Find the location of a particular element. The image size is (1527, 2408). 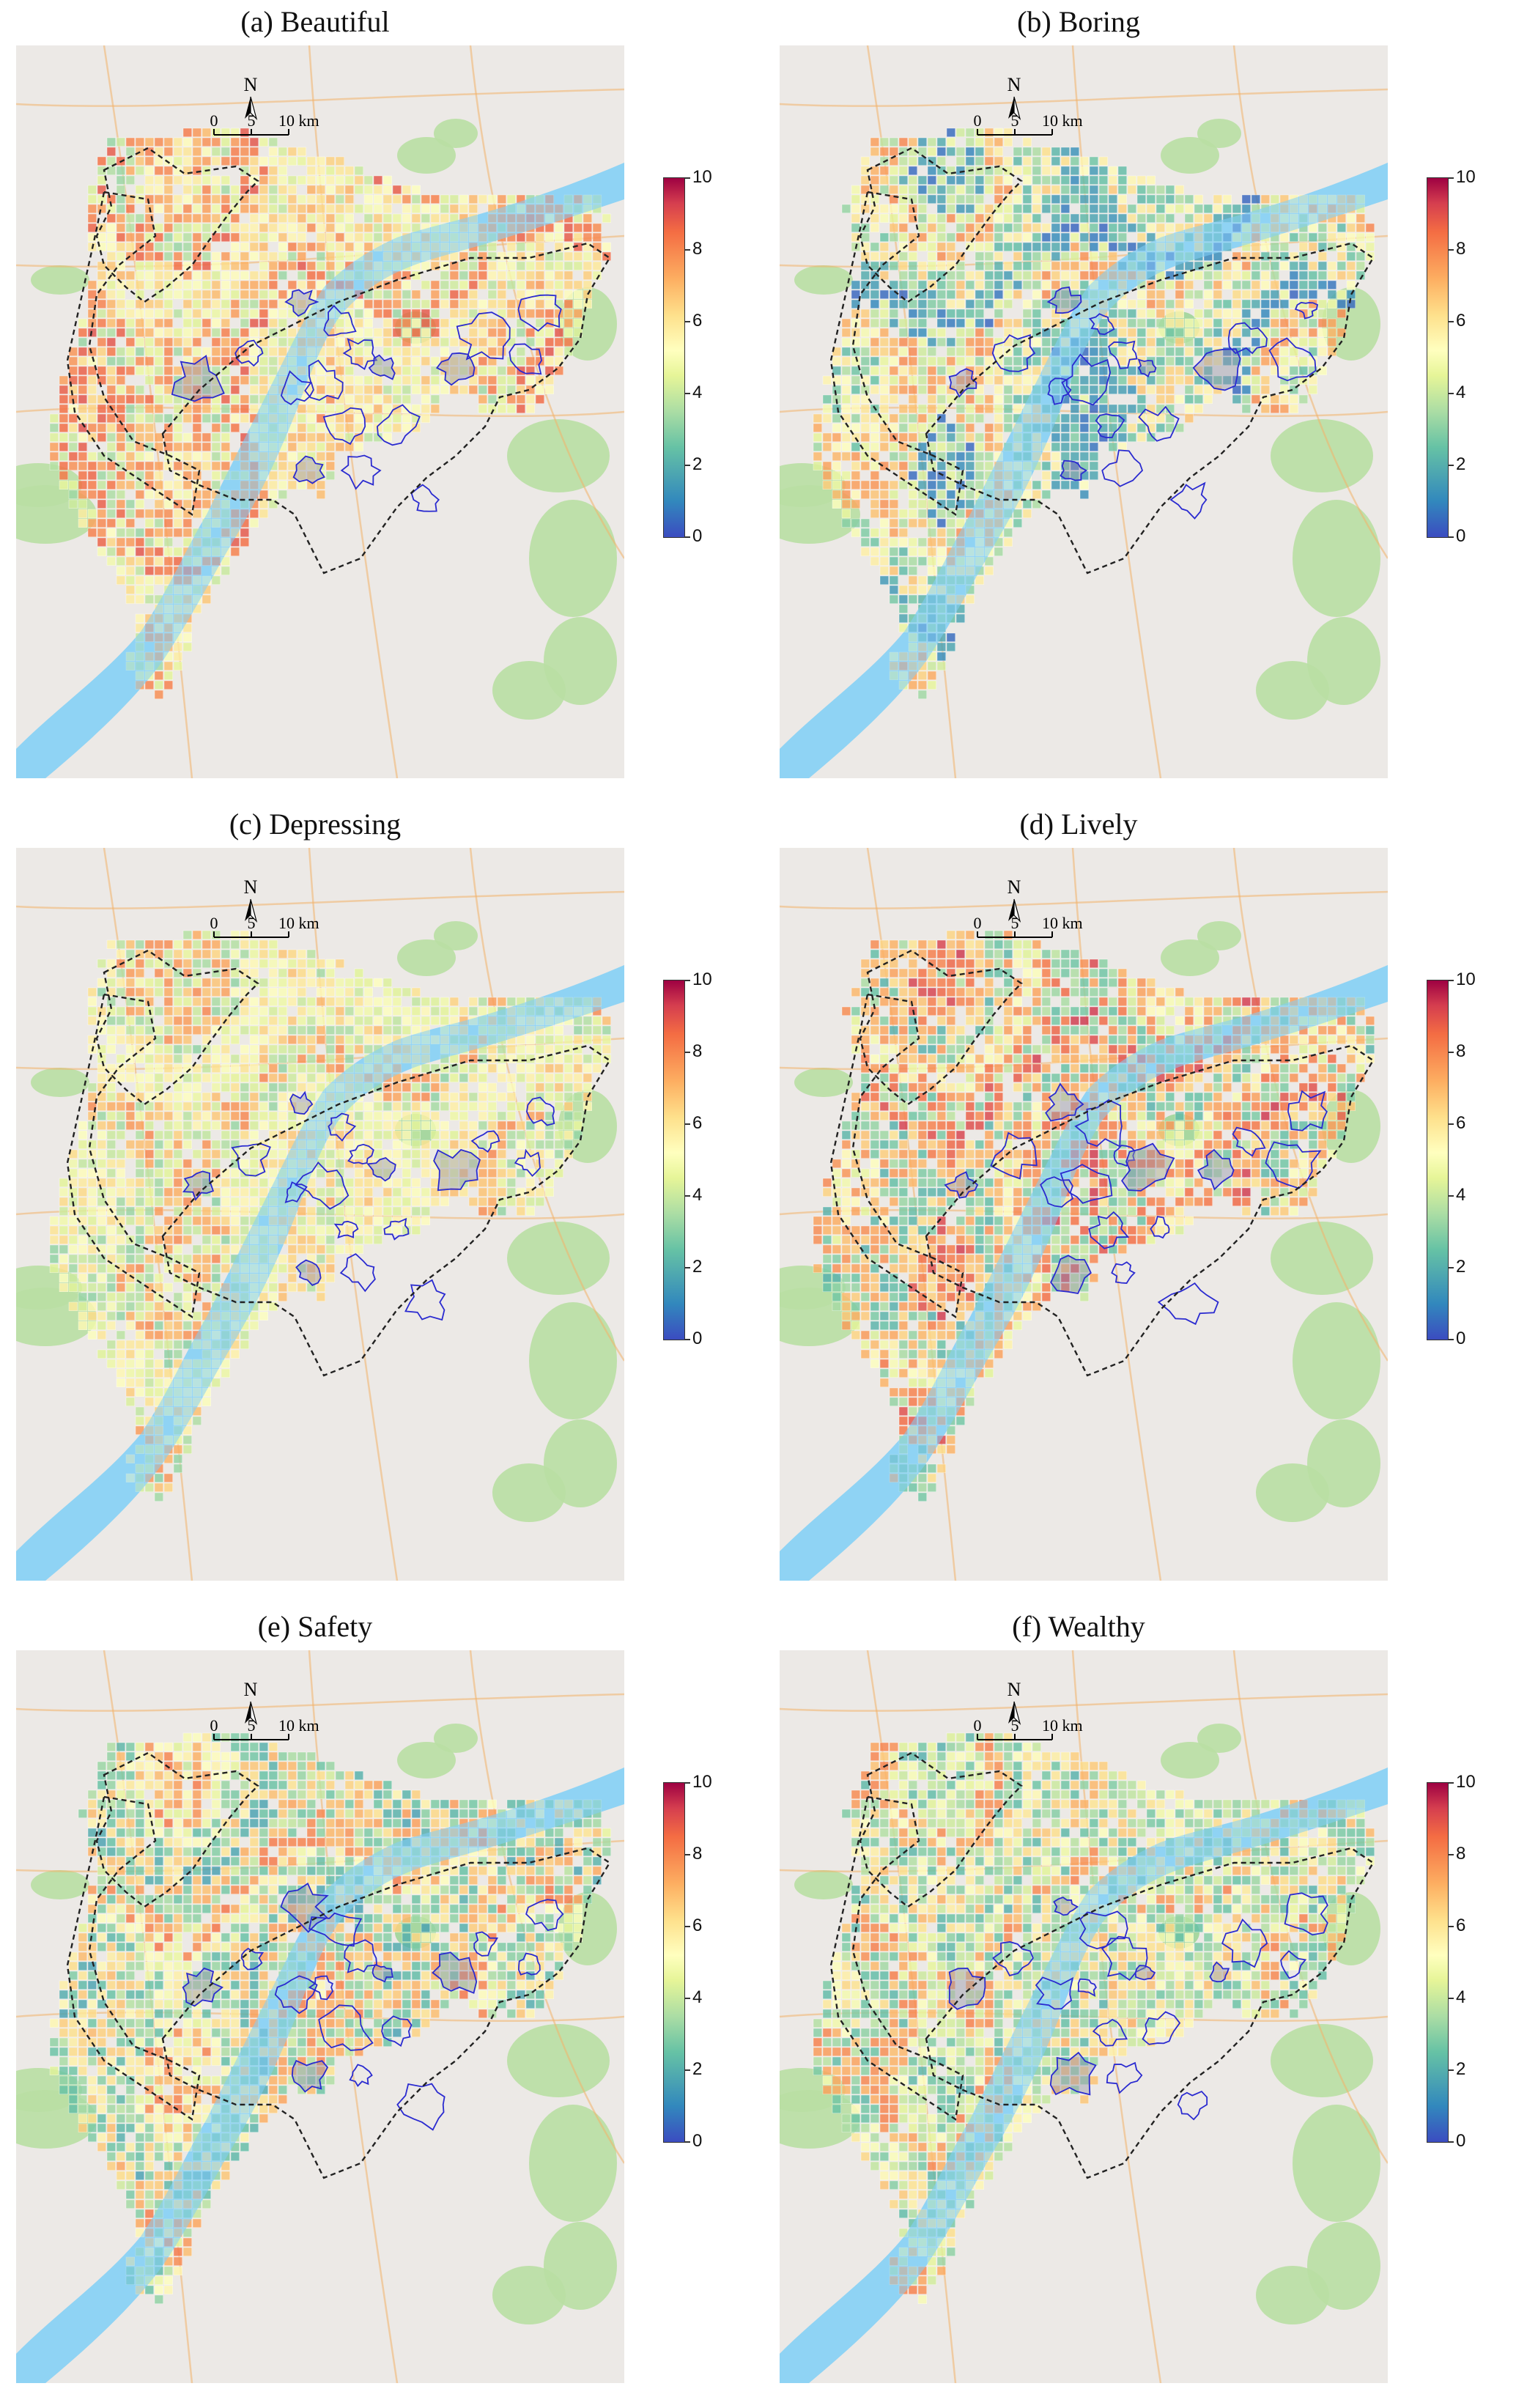

scale-label: 5 is located at coordinates (1015, 120).